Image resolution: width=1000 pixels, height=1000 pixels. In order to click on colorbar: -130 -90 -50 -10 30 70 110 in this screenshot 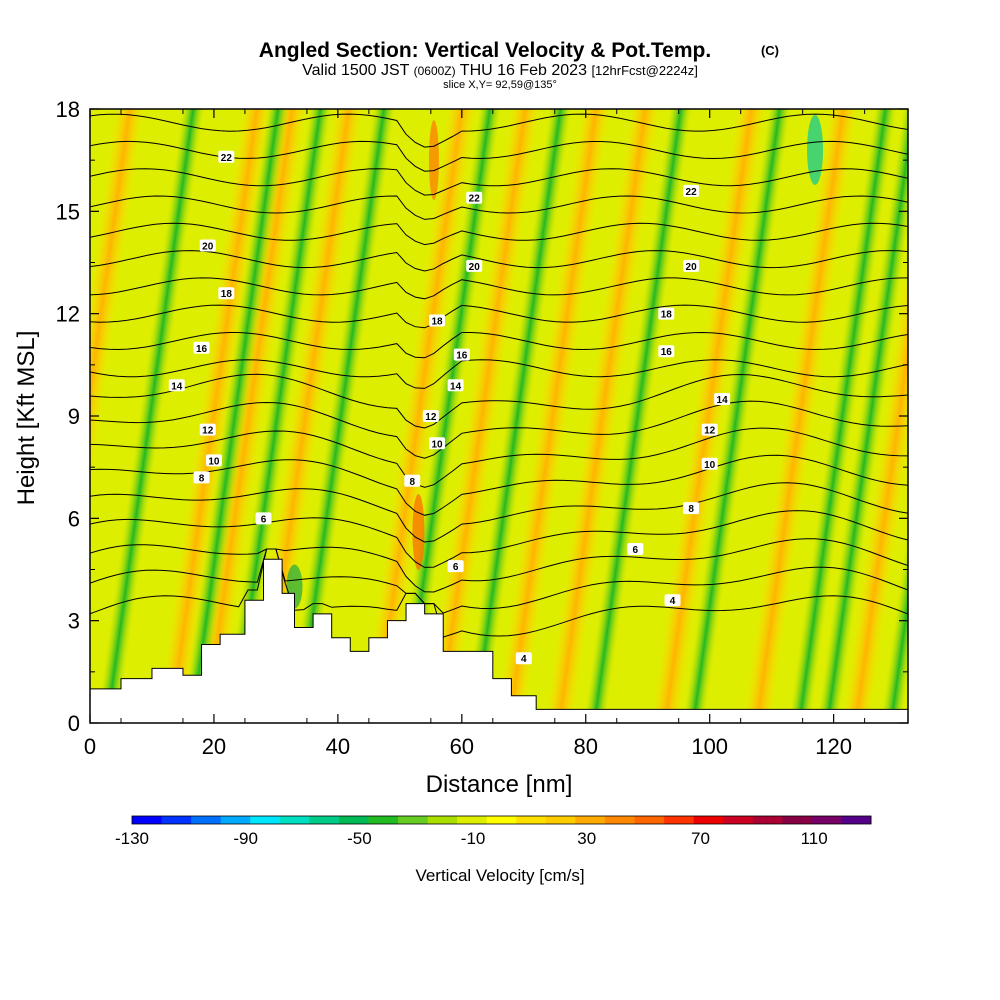, I will do `click(493, 831)`.